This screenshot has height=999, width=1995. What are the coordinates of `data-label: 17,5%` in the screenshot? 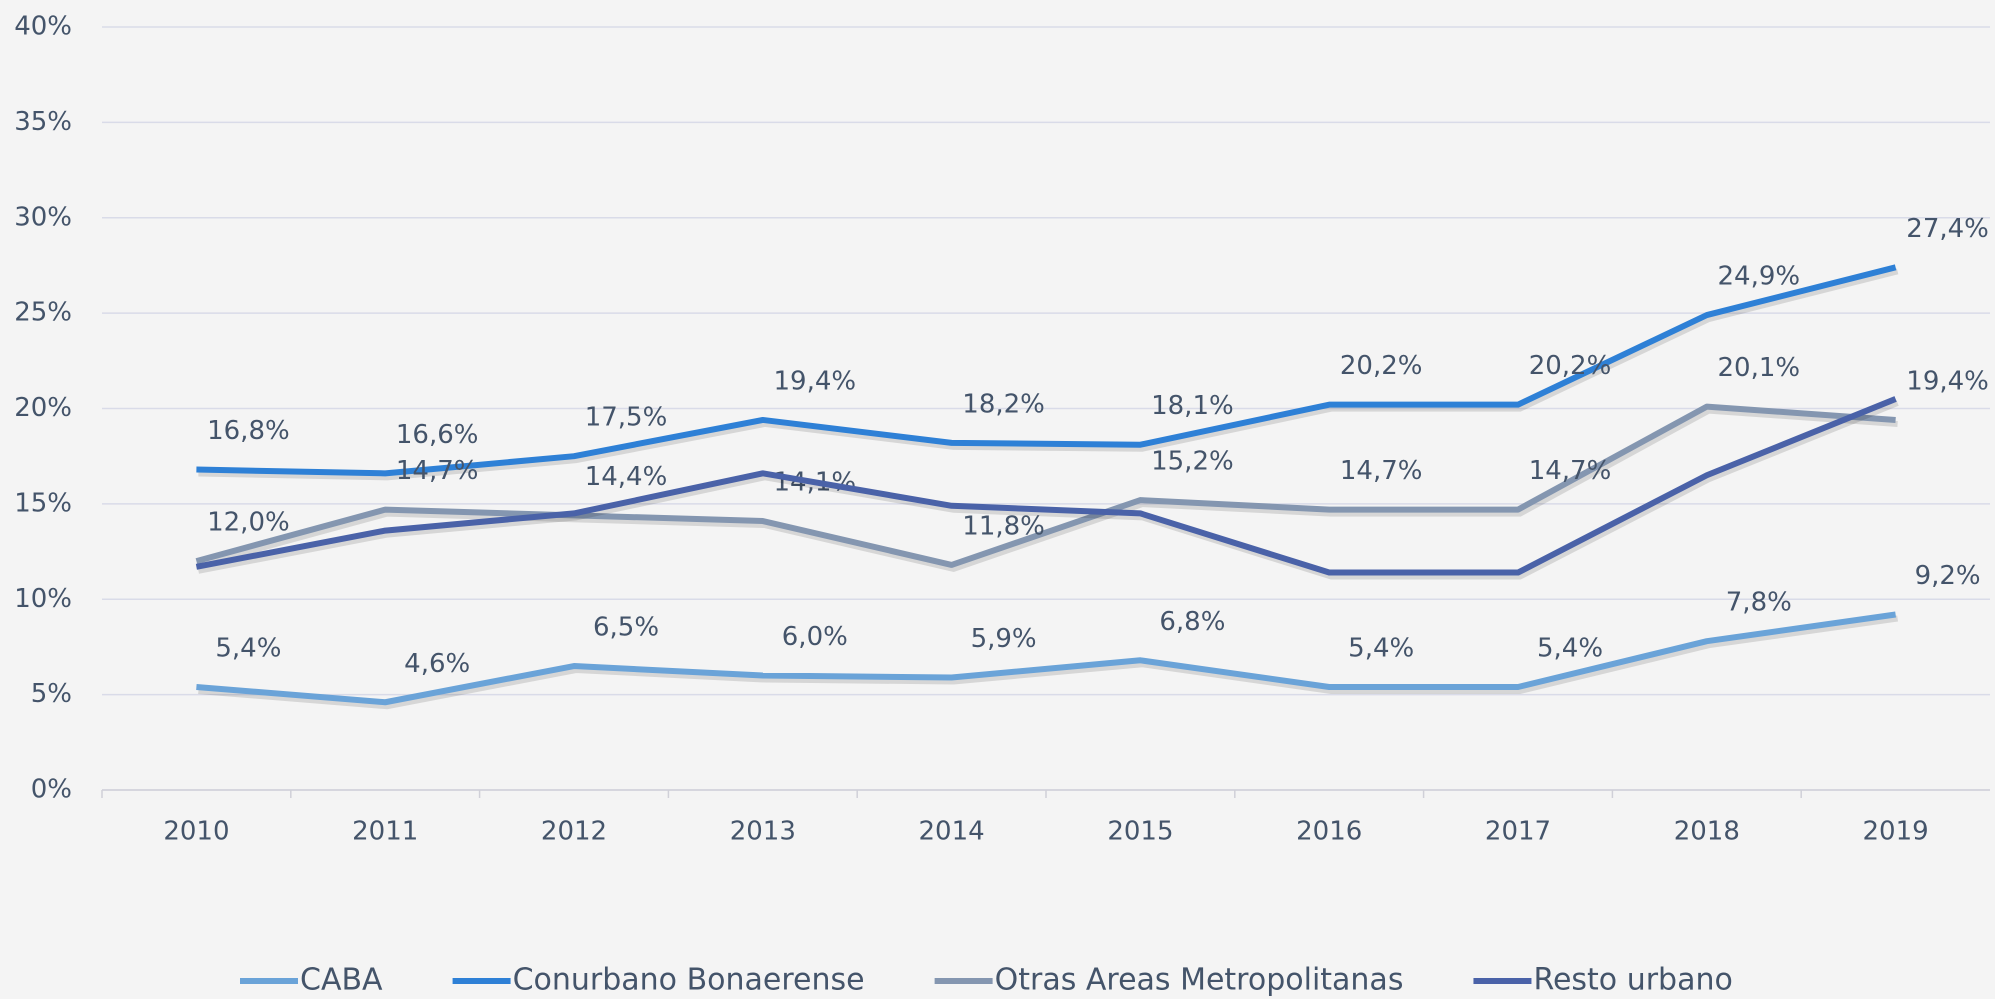 It's located at (626, 418).